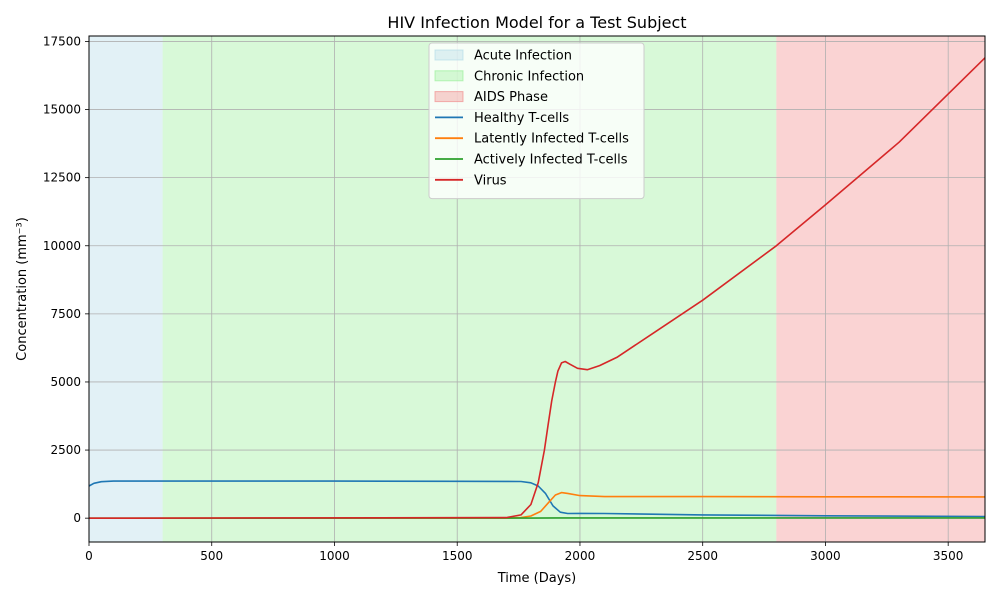 This screenshot has width=1000, height=600. What do you see at coordinates (580, 556) in the screenshot?
I see `x-tick-label: 2000` at bounding box center [580, 556].